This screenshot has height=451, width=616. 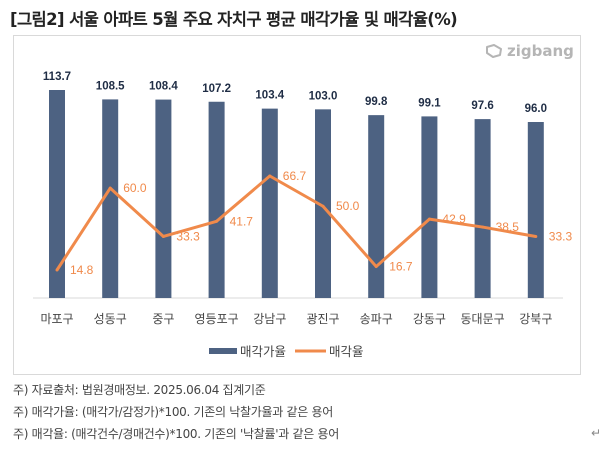 I want to click on line-value-label: 16.7, so click(x=401, y=267).